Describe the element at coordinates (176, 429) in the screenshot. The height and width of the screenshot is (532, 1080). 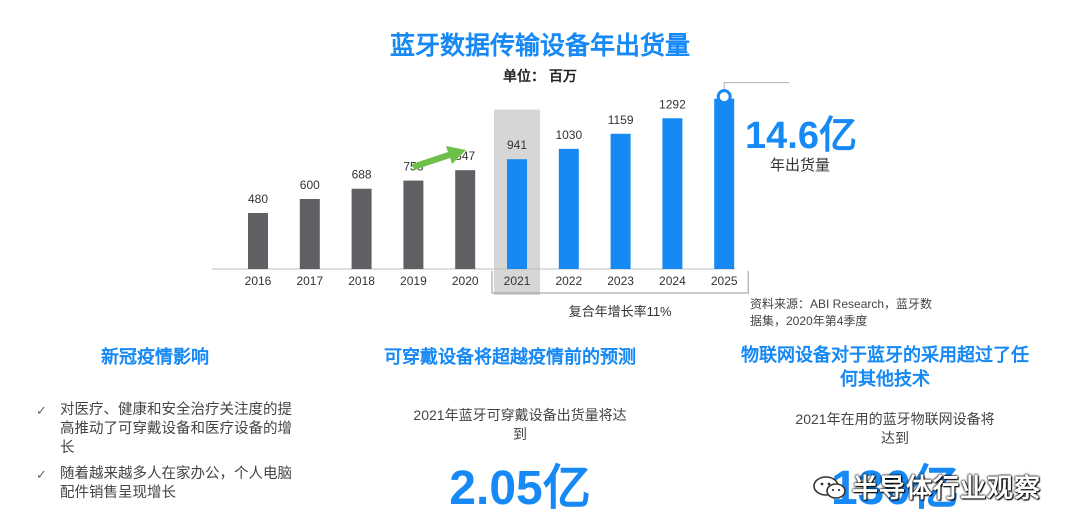
I see `bullet-text: 对医疗、健康和安全治疗关注度的提高推动了可穿戴设备和医疗设备的增长` at that location.